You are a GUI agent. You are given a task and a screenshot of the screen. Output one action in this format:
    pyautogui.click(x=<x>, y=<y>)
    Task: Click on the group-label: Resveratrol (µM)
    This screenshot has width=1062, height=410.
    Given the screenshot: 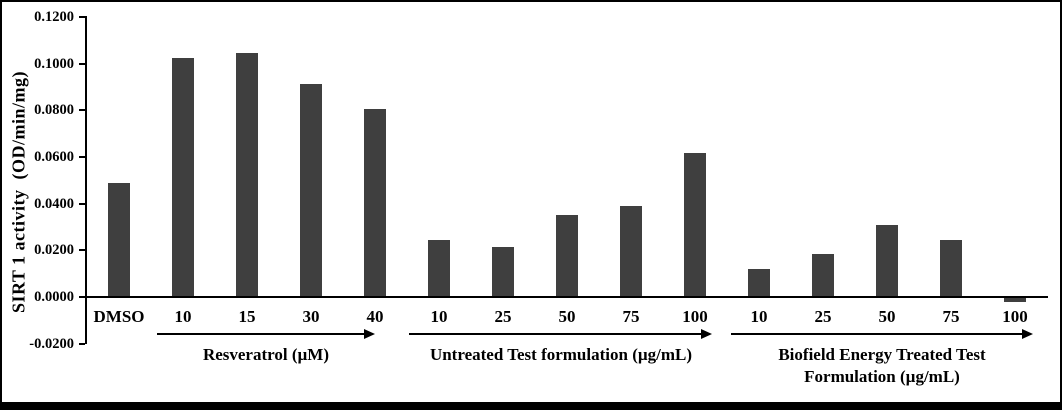 What is the action you would take?
    pyautogui.click(x=266, y=355)
    